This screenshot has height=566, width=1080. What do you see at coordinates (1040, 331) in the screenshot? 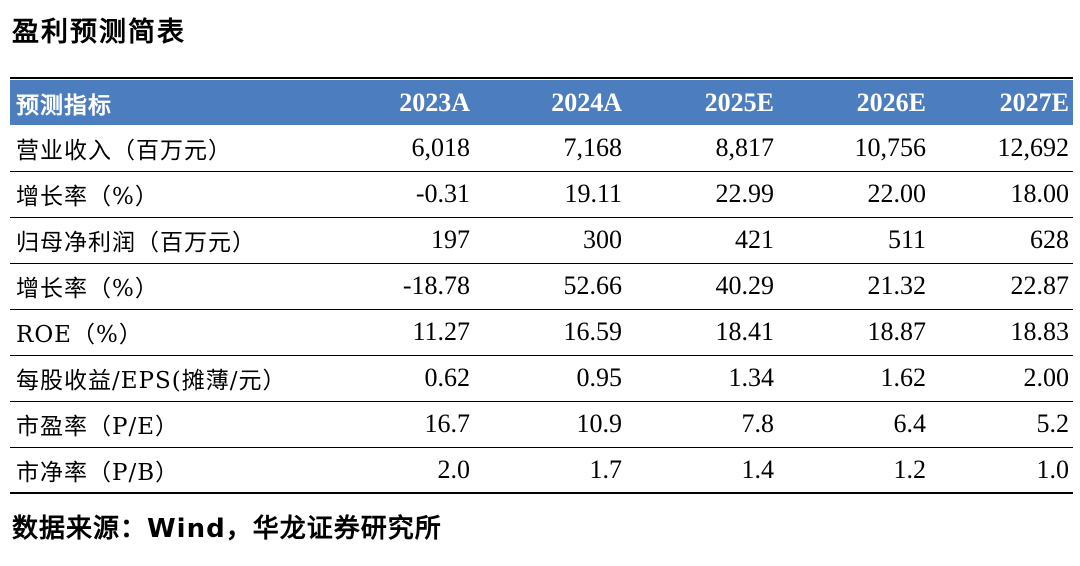
I see `cell-value: 18.83` at bounding box center [1040, 331].